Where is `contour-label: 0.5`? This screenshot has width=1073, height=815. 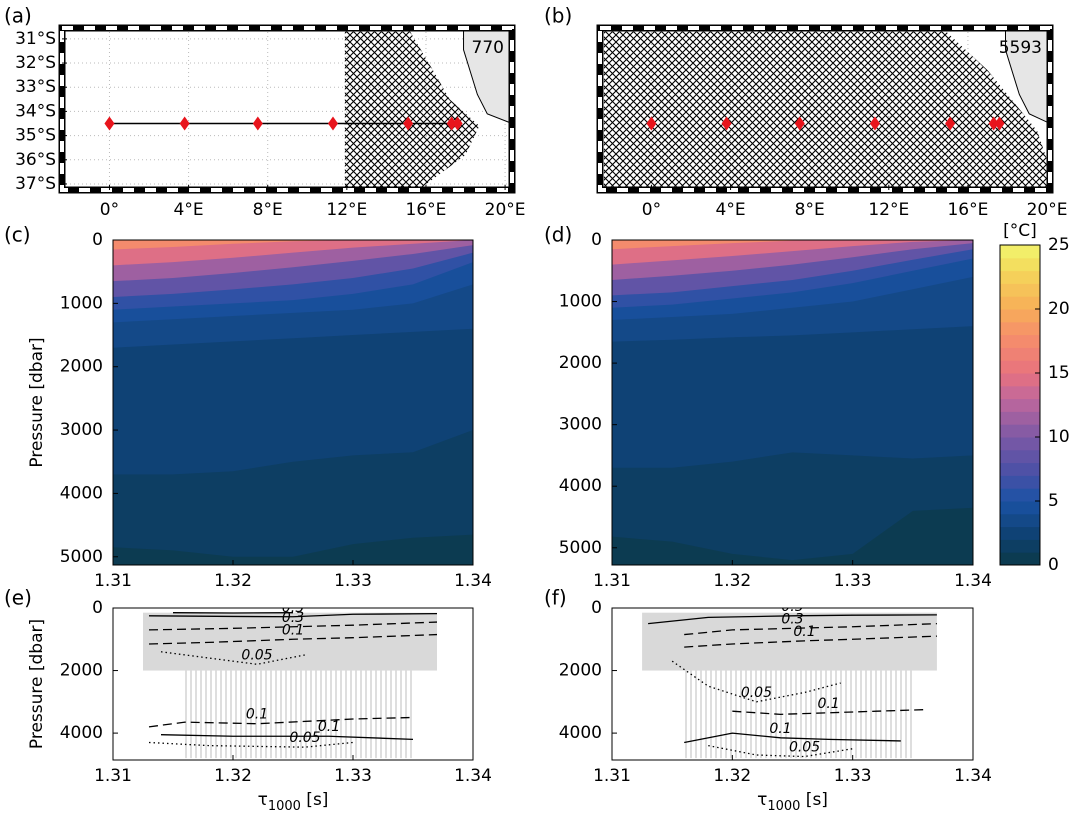 contour-label: 0.5 is located at coordinates (792, 607).